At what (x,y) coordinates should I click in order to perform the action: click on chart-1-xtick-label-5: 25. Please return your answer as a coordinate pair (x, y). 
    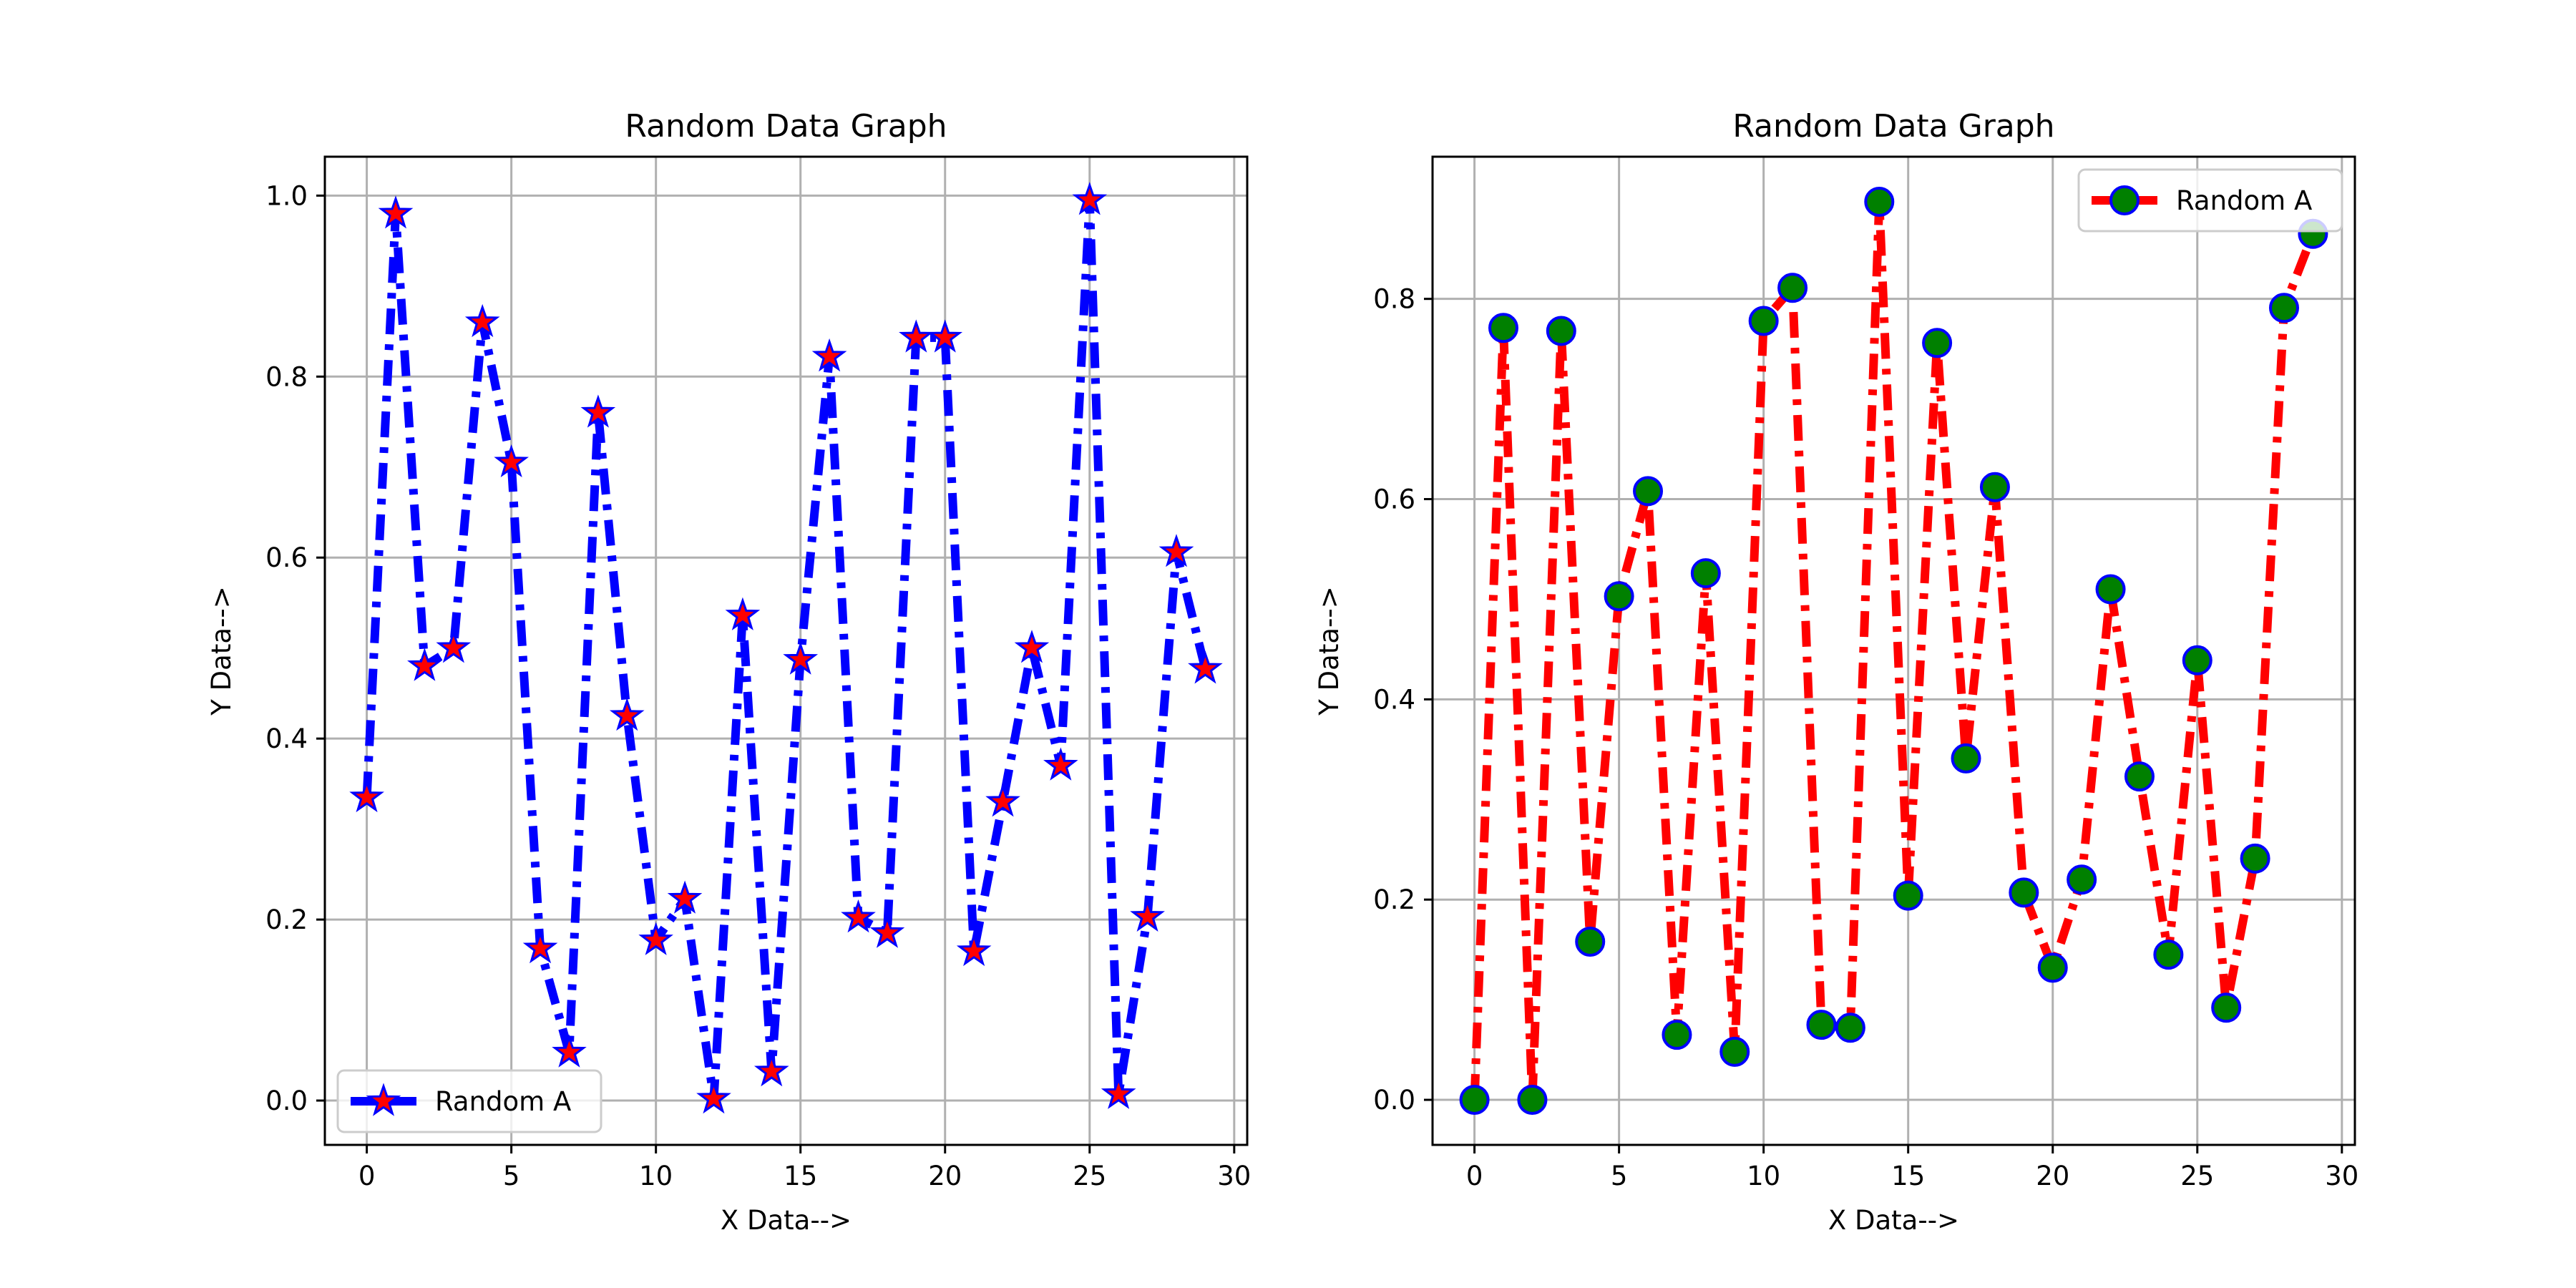
    Looking at the image, I should click on (1089, 1176).